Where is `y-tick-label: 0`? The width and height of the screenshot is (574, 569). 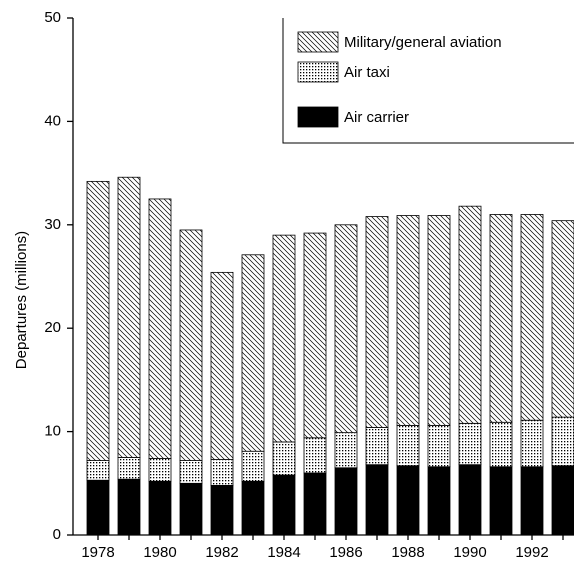
y-tick-label: 0 is located at coordinates (57, 534).